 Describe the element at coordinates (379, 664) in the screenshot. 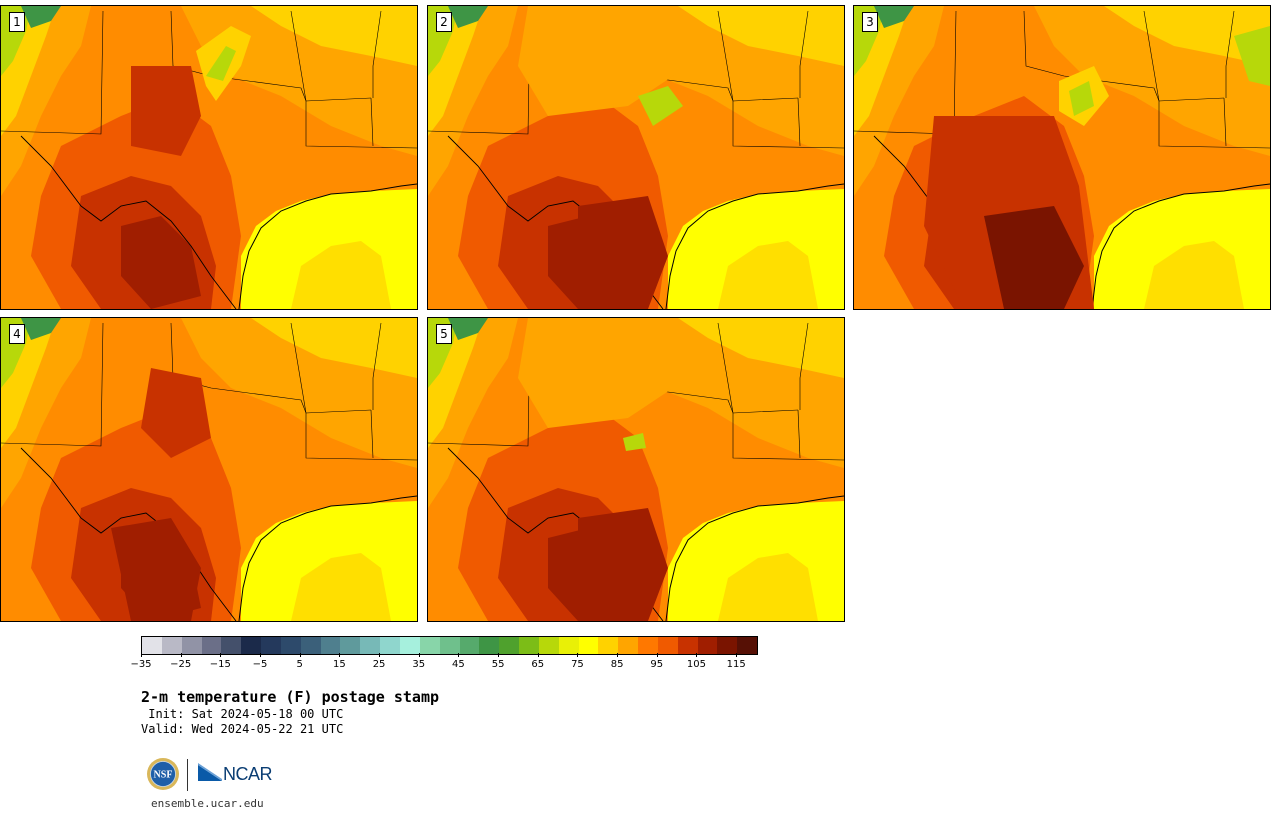

I see `colorbar-tick-label: 25` at that location.